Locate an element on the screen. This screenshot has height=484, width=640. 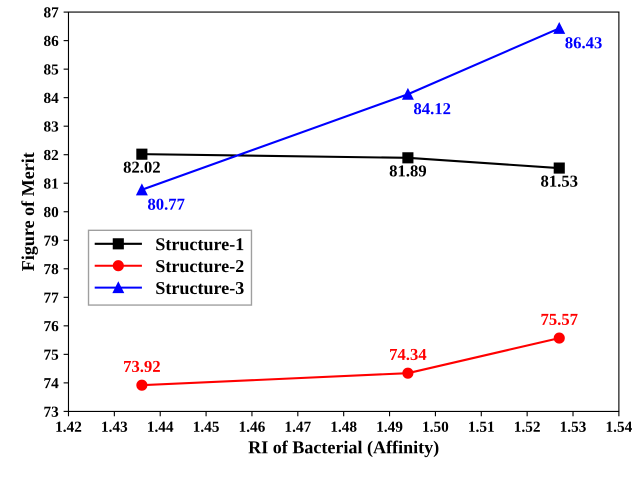
x-tick-label: 1.44 is located at coordinates (161, 427).